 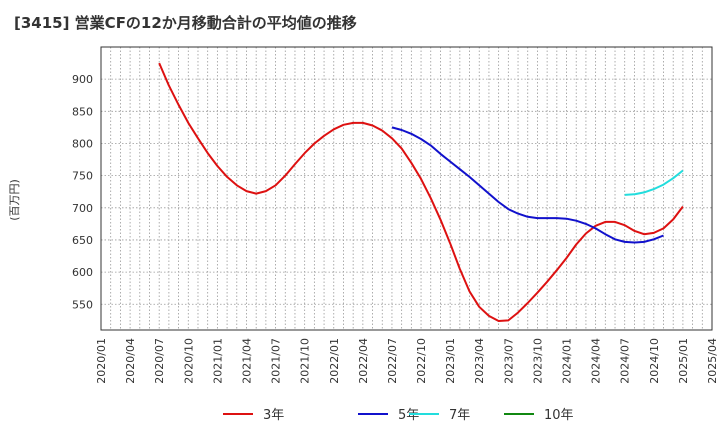 I want to click on x-tick-label: 2025/01, so click(x=683, y=361).